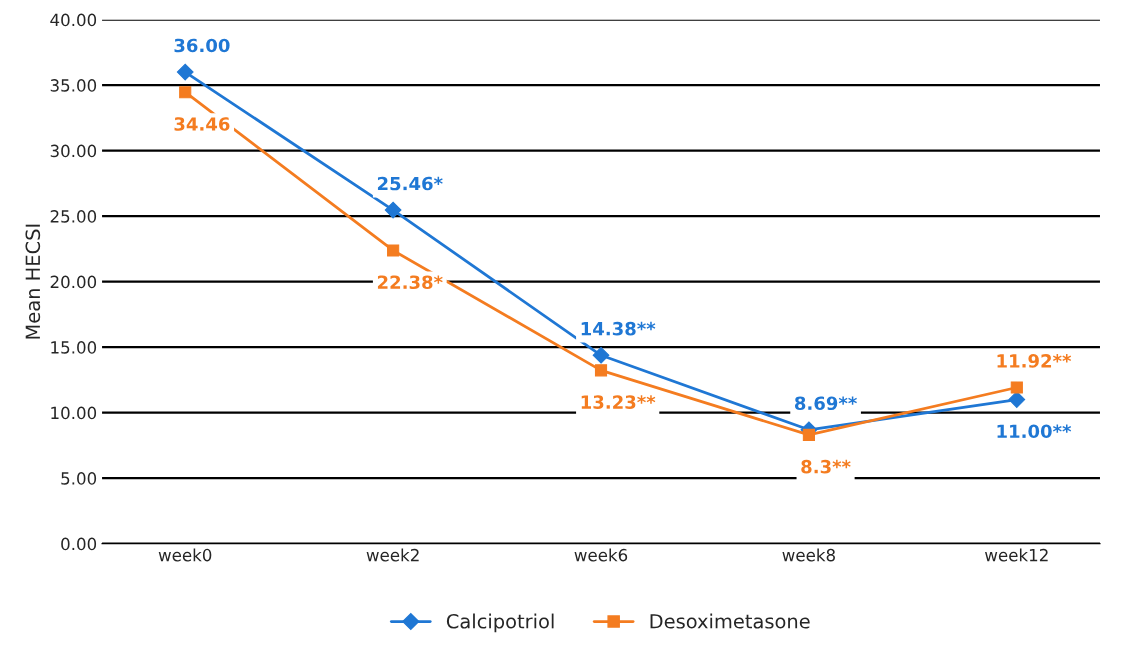 The image size is (1134, 655). Describe the element at coordinates (79, 478) in the screenshot. I see `y-tick-label: 5.00` at that location.